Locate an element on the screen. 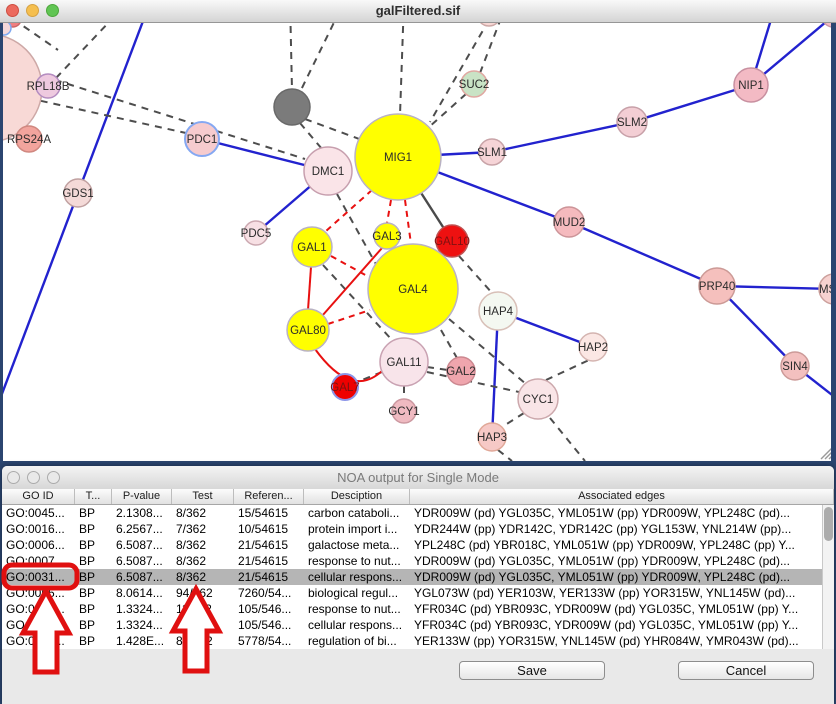  node-SIN4 is located at coordinates (795, 366).